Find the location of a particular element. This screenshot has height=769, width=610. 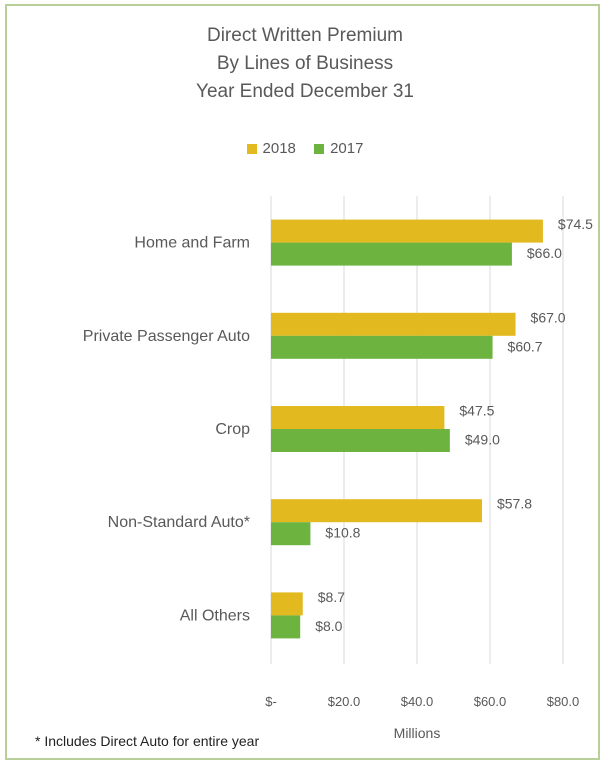

chart-title-line-3: Year Ended December 31 is located at coordinates (305, 91).